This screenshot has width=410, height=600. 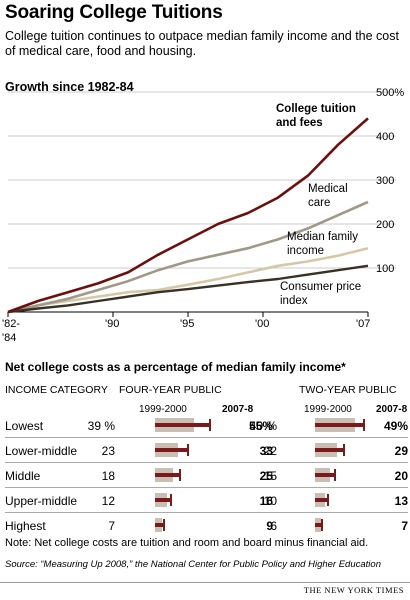 I want to click on x-tick-label: '07, so click(x=363, y=324).